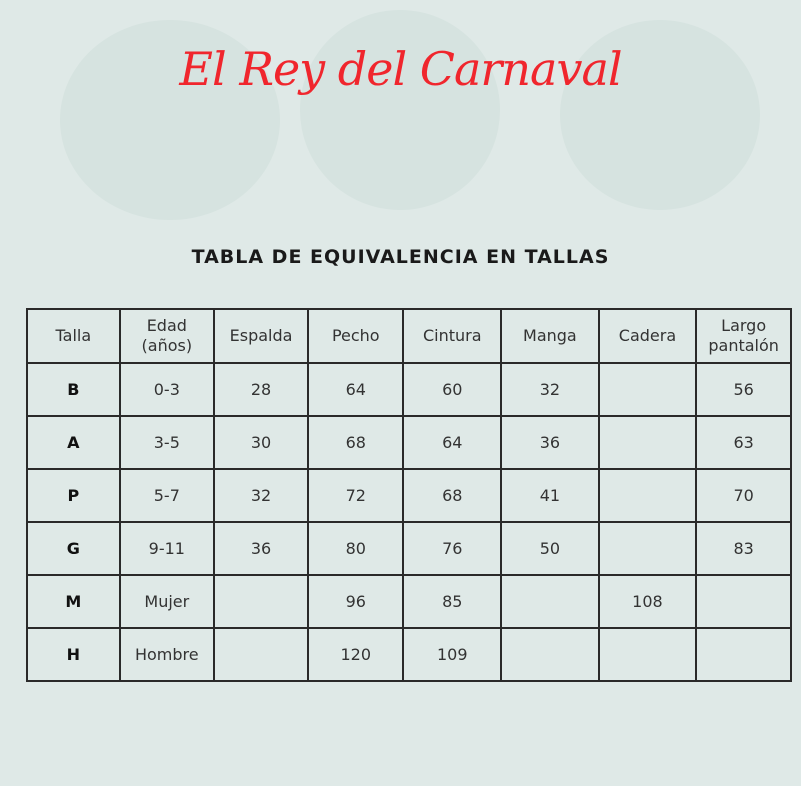  I want to click on value-cell: 120, so click(356, 654).